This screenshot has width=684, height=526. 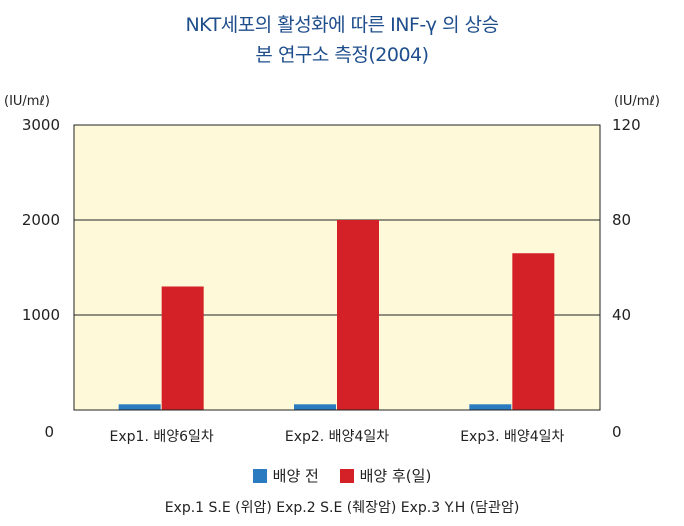 What do you see at coordinates (295, 476) in the screenshot?
I see `legend-label-before: 배양 전` at bounding box center [295, 476].